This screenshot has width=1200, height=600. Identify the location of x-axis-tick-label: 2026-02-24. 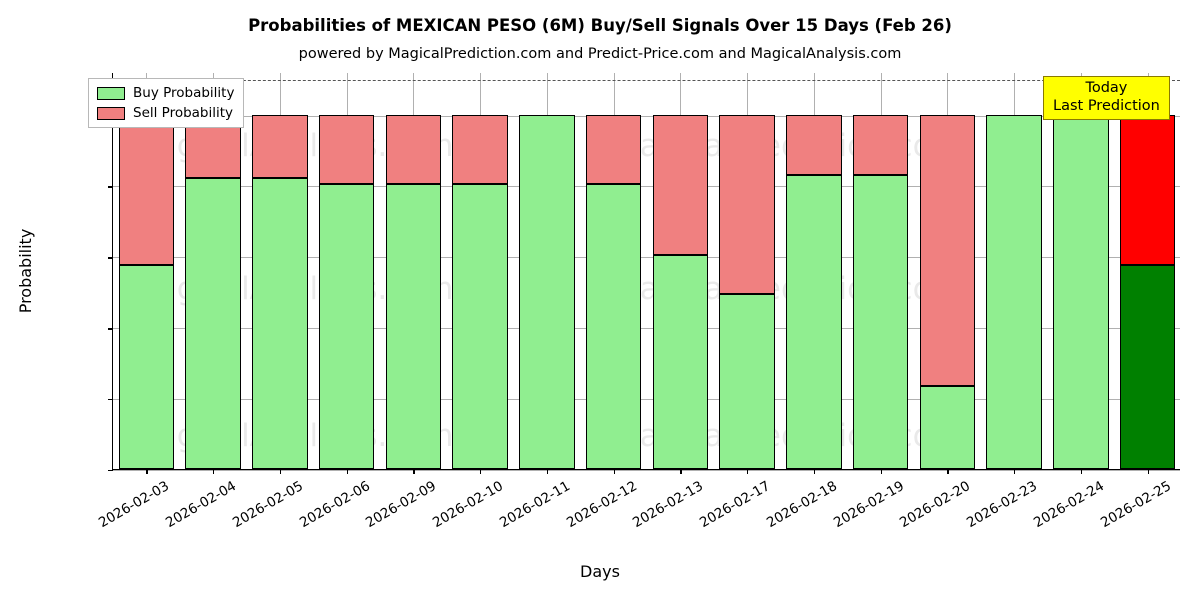
(1068, 505).